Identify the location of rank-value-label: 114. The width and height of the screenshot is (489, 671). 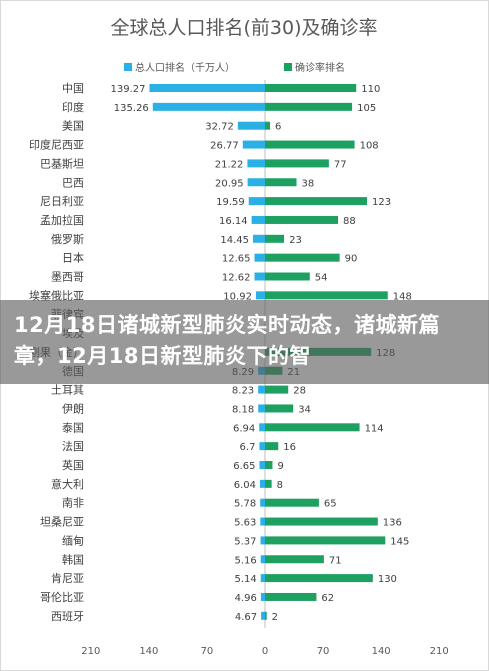
(374, 428).